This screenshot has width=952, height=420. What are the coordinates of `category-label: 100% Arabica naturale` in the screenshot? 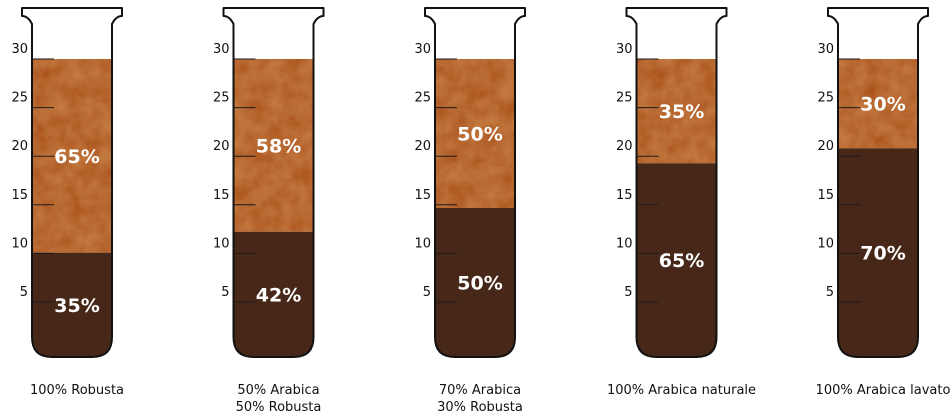 It's located at (681, 390).